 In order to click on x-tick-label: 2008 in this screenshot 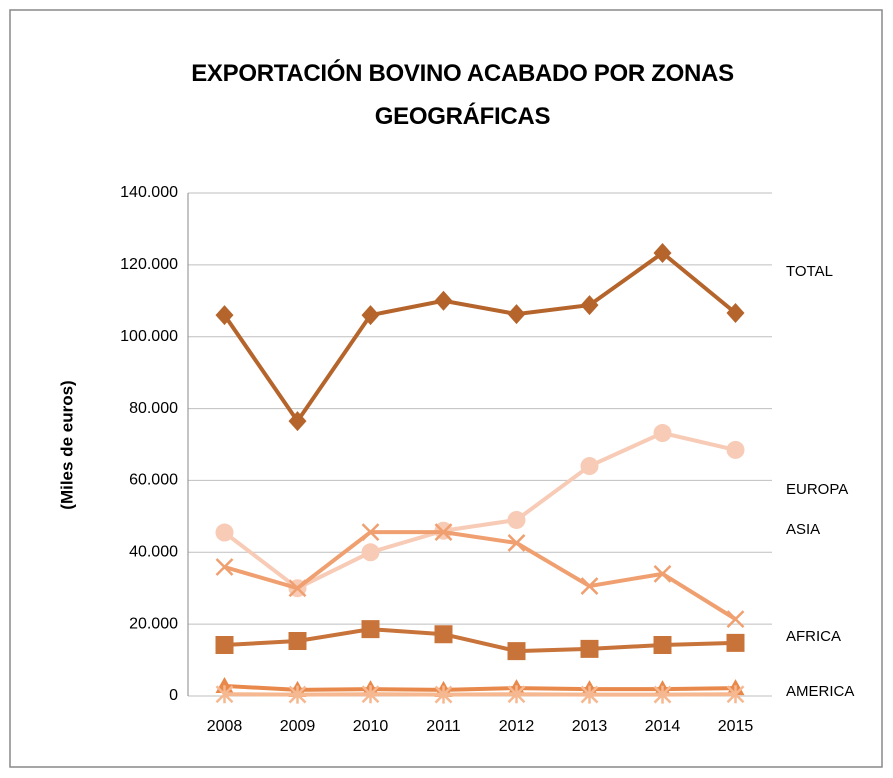, I will do `click(225, 726)`.